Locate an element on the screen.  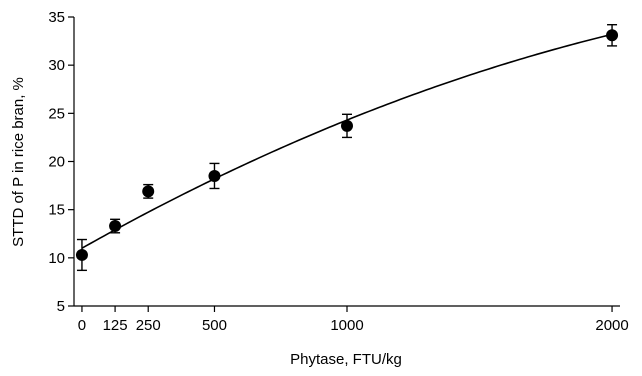
x-tick-label: 1000 is located at coordinates (346, 325).